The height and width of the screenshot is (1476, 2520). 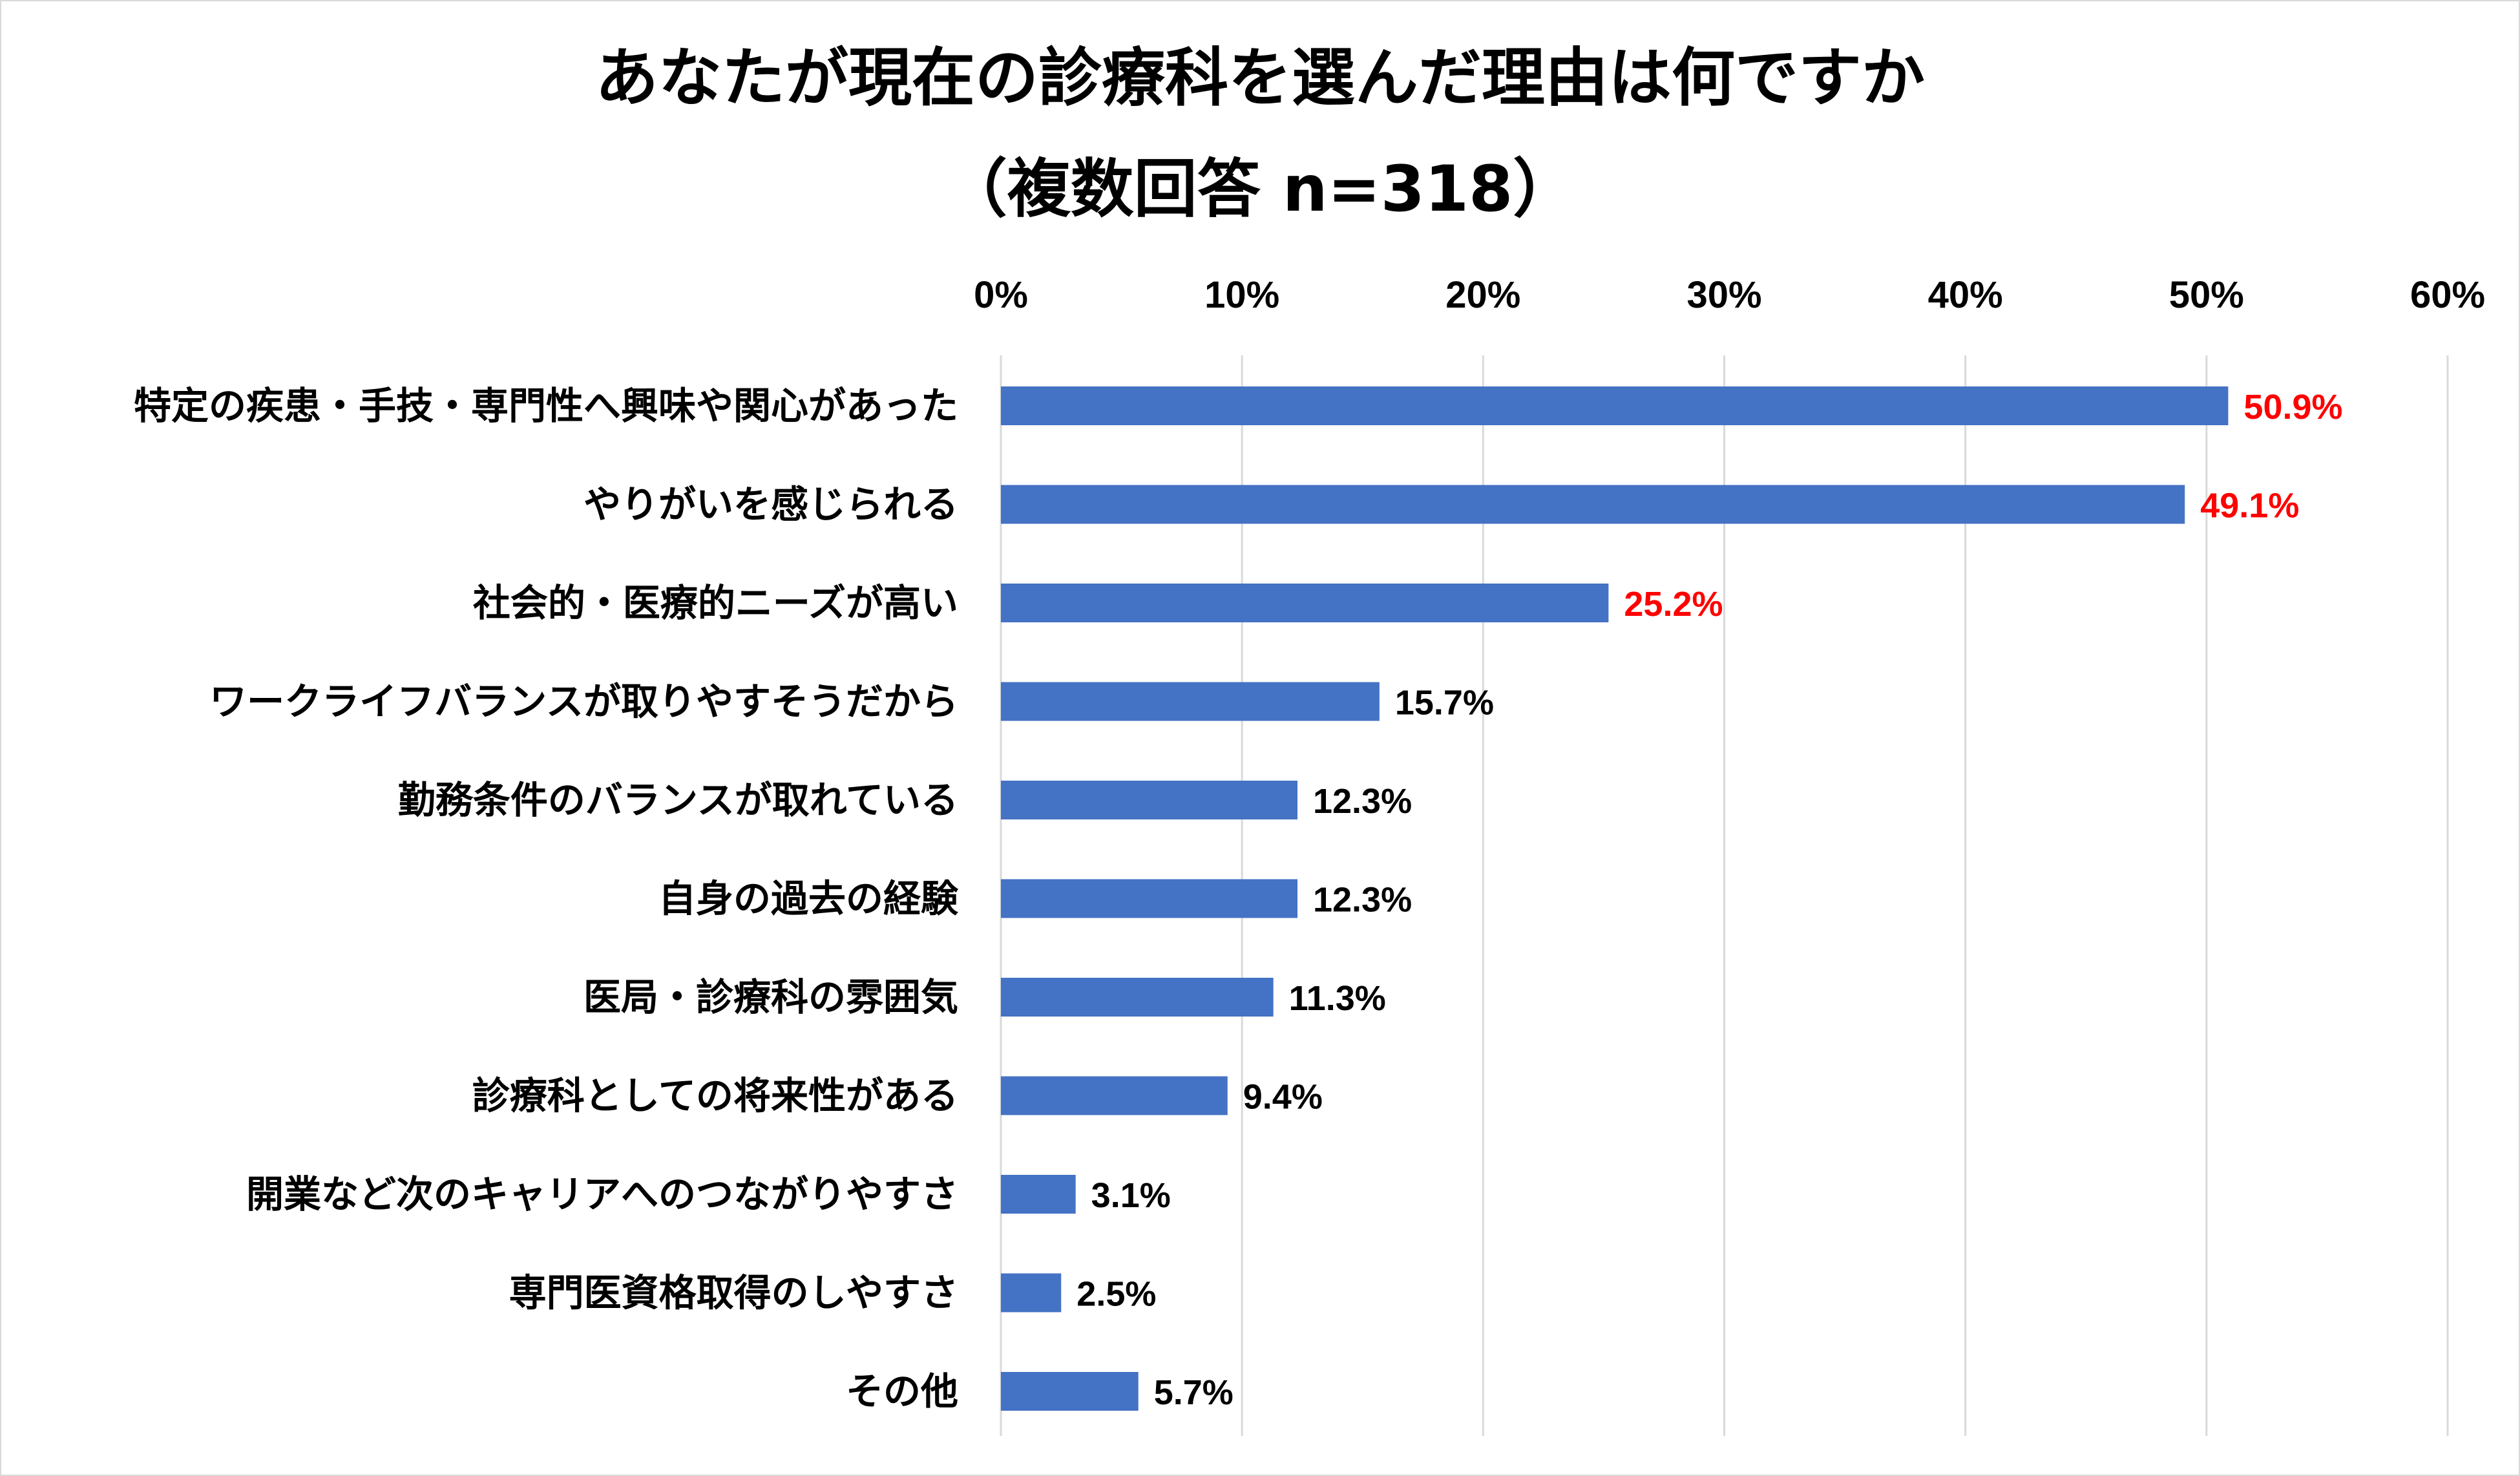 What do you see at coordinates (1965, 295) in the screenshot?
I see `x-tick-label-40: 40%` at bounding box center [1965, 295].